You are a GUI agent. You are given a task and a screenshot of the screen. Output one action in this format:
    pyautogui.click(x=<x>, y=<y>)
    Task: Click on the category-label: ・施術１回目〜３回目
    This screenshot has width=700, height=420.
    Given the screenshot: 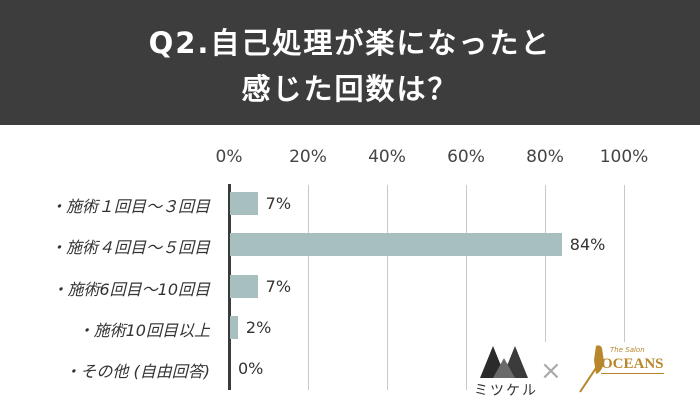 What is the action you would take?
    pyautogui.click(x=129, y=206)
    